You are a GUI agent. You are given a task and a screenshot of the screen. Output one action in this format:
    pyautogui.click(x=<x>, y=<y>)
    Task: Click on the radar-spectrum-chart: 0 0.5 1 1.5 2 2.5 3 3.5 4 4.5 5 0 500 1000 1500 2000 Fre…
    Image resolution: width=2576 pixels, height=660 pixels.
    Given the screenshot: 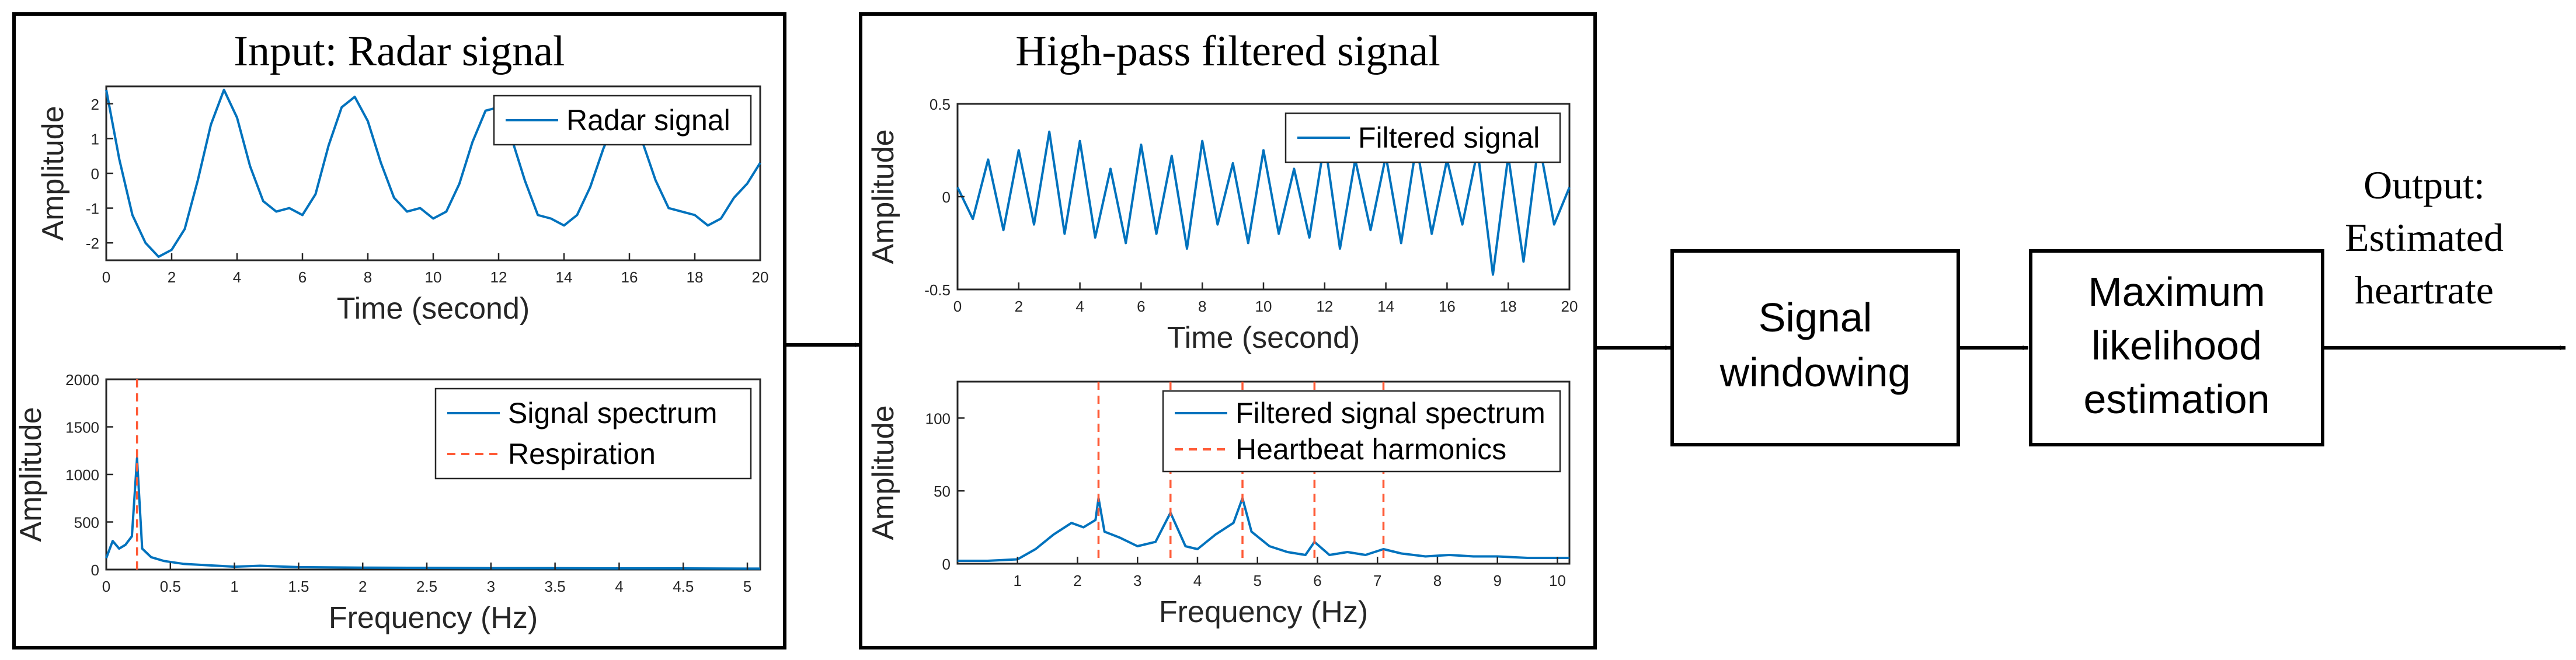 What is the action you would take?
    pyautogui.click(x=387, y=503)
    